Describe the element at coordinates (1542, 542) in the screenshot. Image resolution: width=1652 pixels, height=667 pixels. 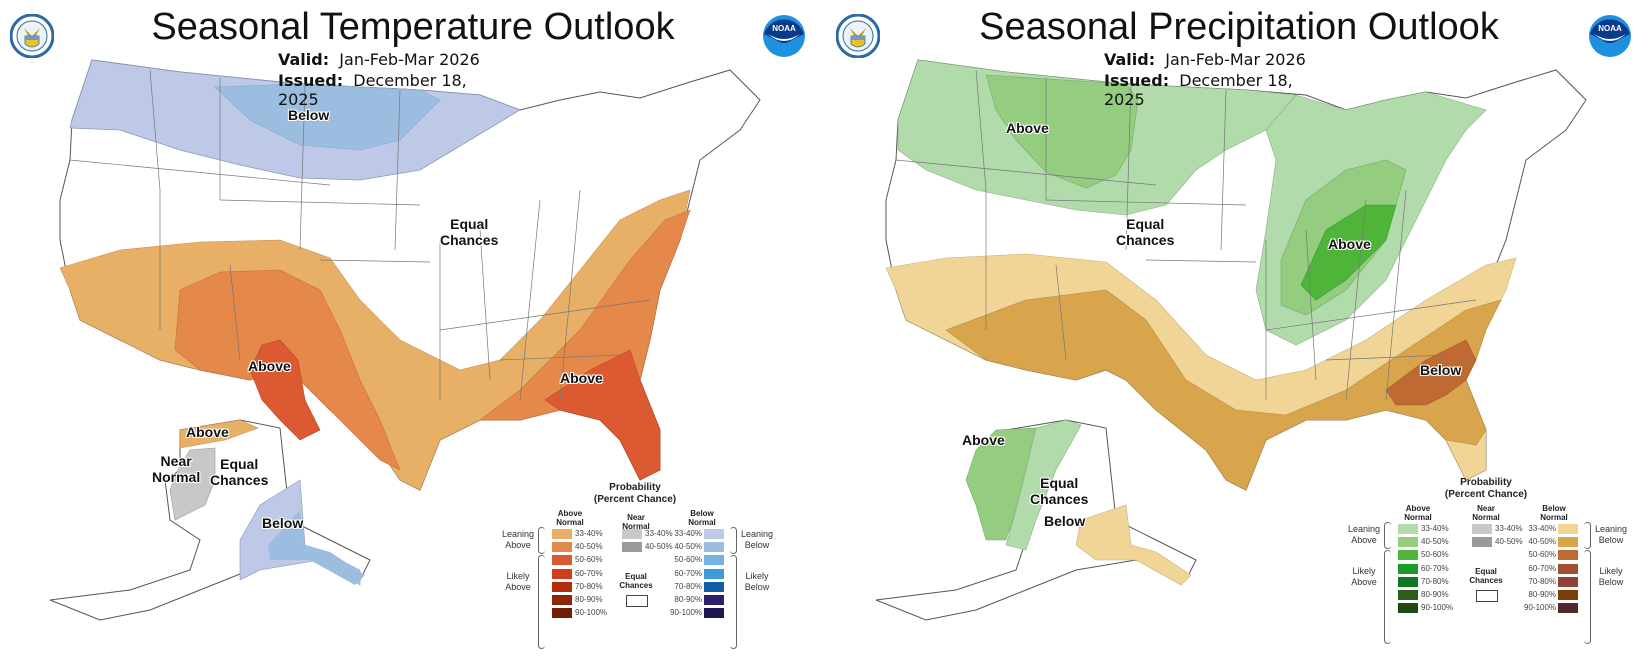
I see `legend-range-below: 40-50%` at that location.